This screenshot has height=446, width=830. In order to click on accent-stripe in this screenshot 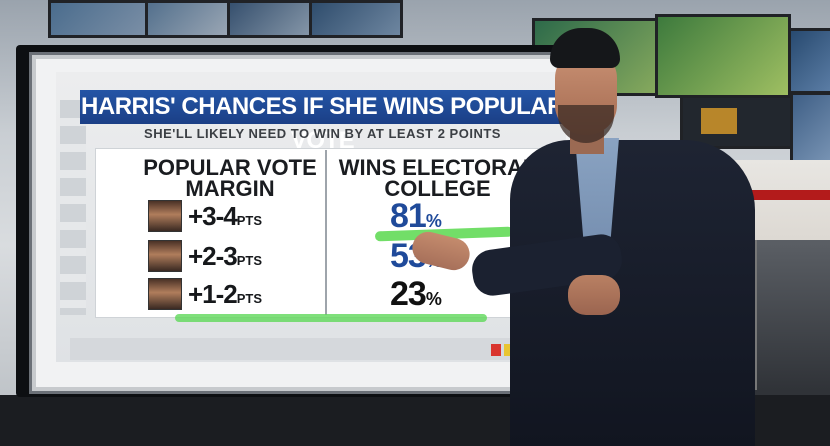, I will do `click(782, 195)`.